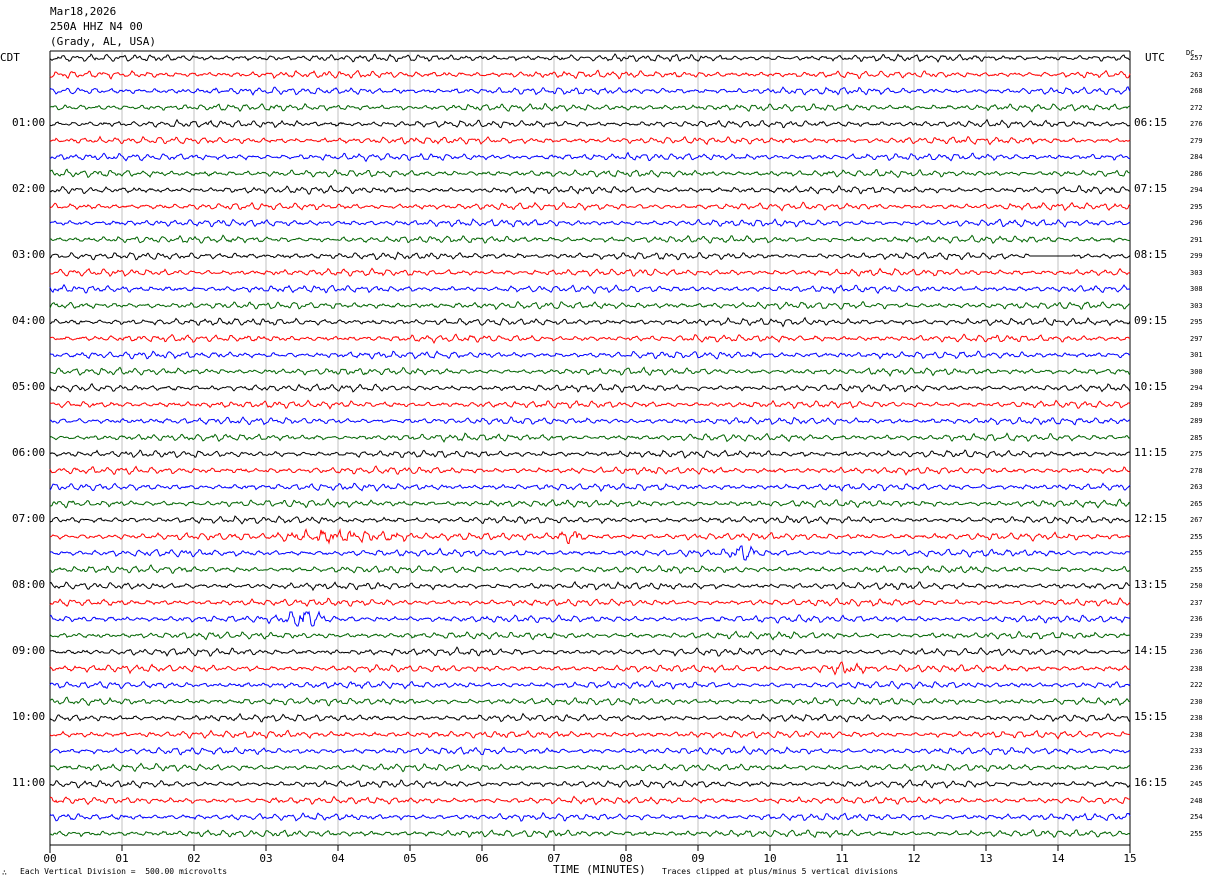 Image resolution: width=1210 pixels, height=886 pixels. Describe the element at coordinates (409, 858) in the screenshot. I see `x-tick-label: 05` at that location.